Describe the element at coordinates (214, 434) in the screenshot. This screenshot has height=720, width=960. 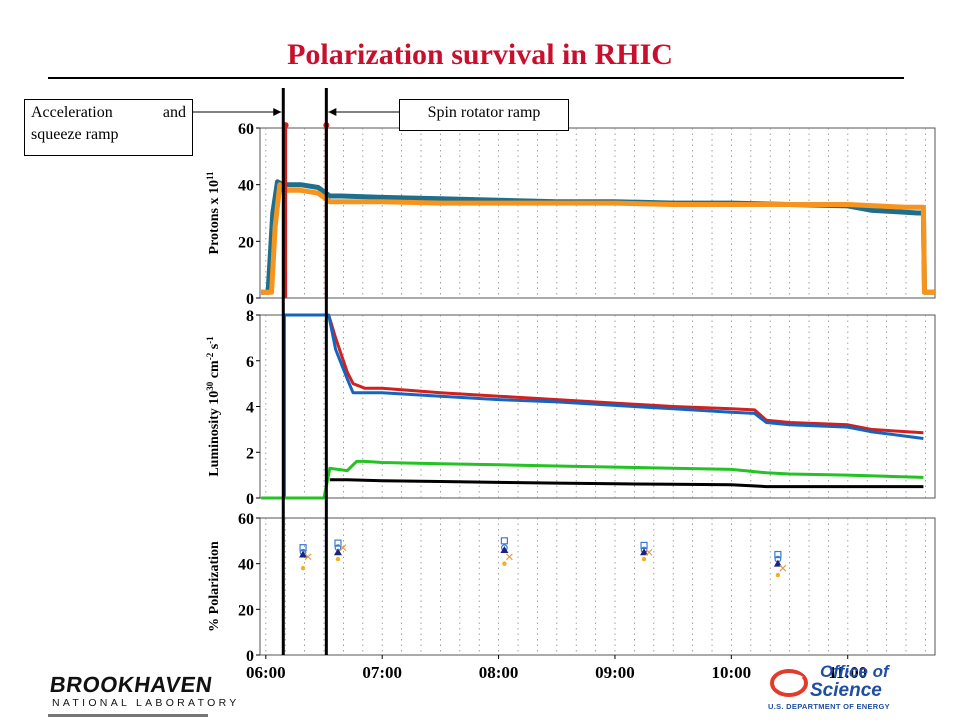
I see `y-axis-label-part: Luminosity 10` at that location.